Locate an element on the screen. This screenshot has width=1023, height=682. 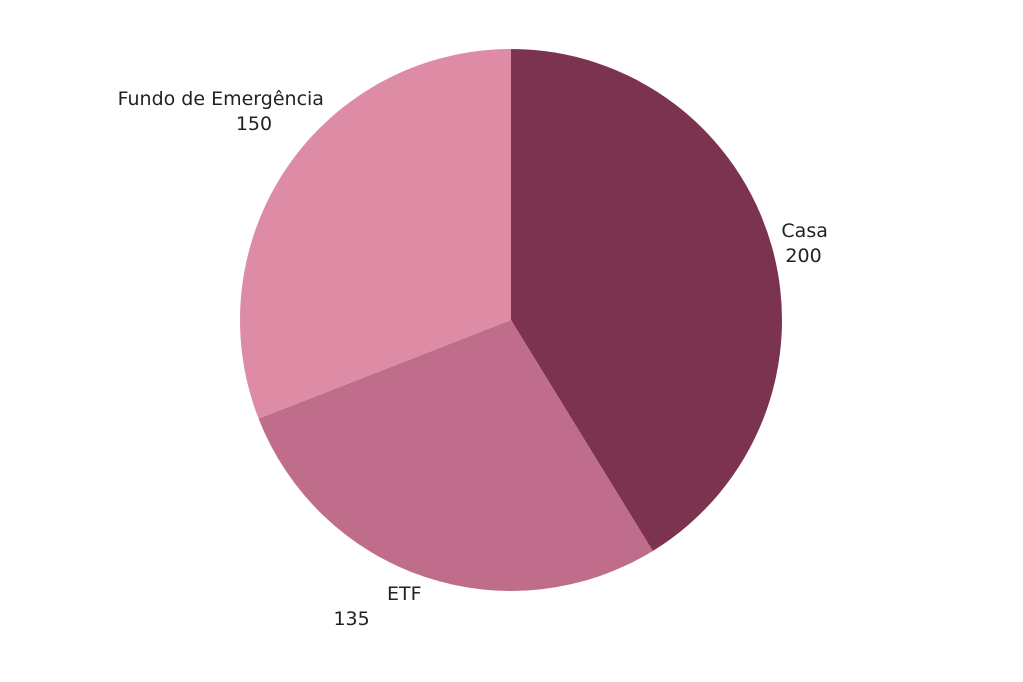
slice-label: Fundo de Emergência is located at coordinates (221, 99).